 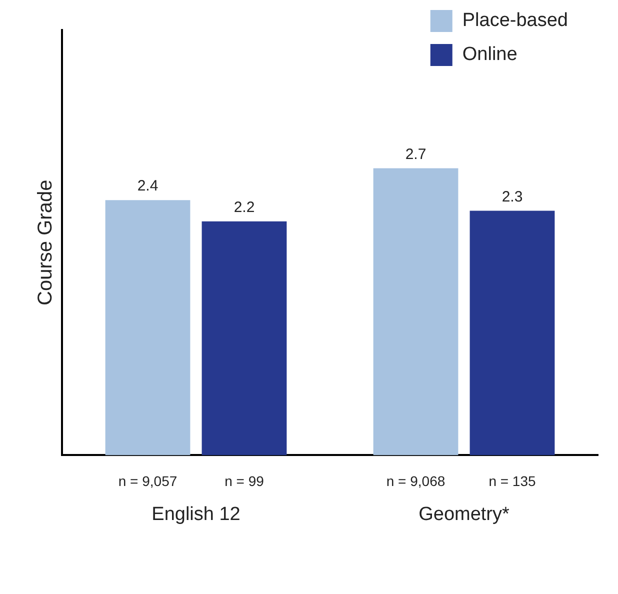 What do you see at coordinates (512, 197) in the screenshot?
I see `data-label: 2.3` at bounding box center [512, 197].